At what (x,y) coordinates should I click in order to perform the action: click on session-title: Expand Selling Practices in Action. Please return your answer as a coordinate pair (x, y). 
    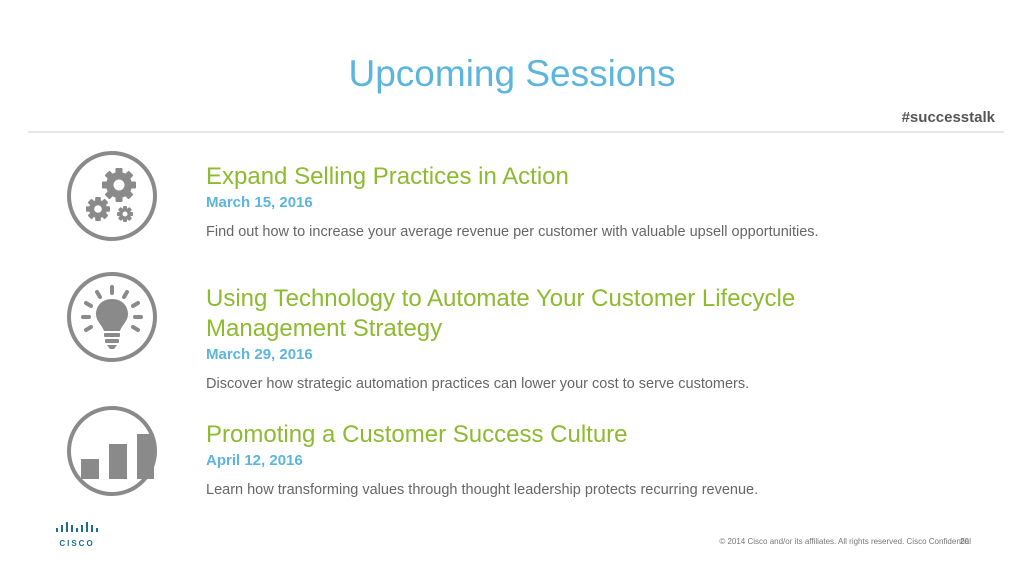
    Looking at the image, I should click on (387, 176).